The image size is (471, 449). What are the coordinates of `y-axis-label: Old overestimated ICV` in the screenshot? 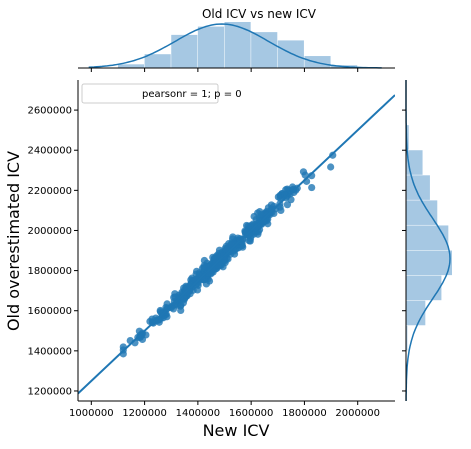 It's located at (13, 241).